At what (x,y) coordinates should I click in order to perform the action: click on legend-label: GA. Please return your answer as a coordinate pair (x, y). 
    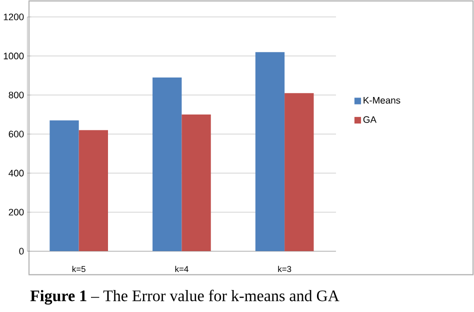
    Looking at the image, I should click on (369, 119).